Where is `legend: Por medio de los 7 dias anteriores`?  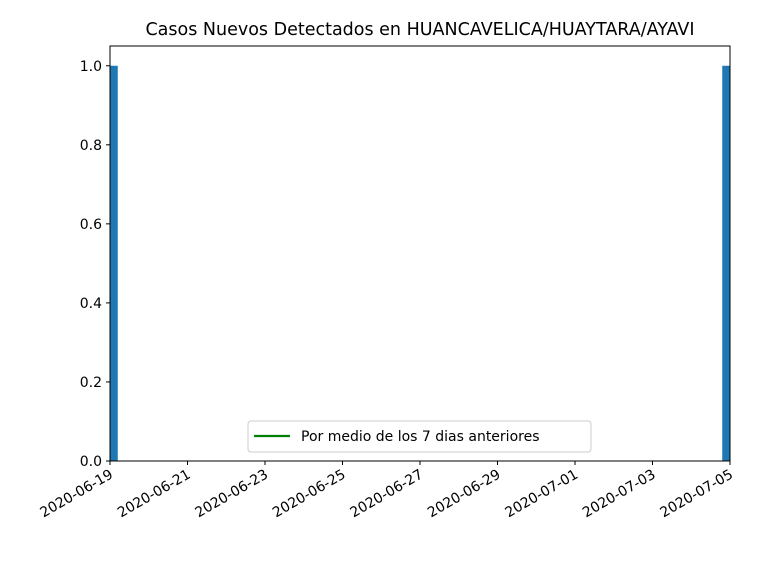
legend: Por medio de los 7 dias anteriores is located at coordinates (419, 436).